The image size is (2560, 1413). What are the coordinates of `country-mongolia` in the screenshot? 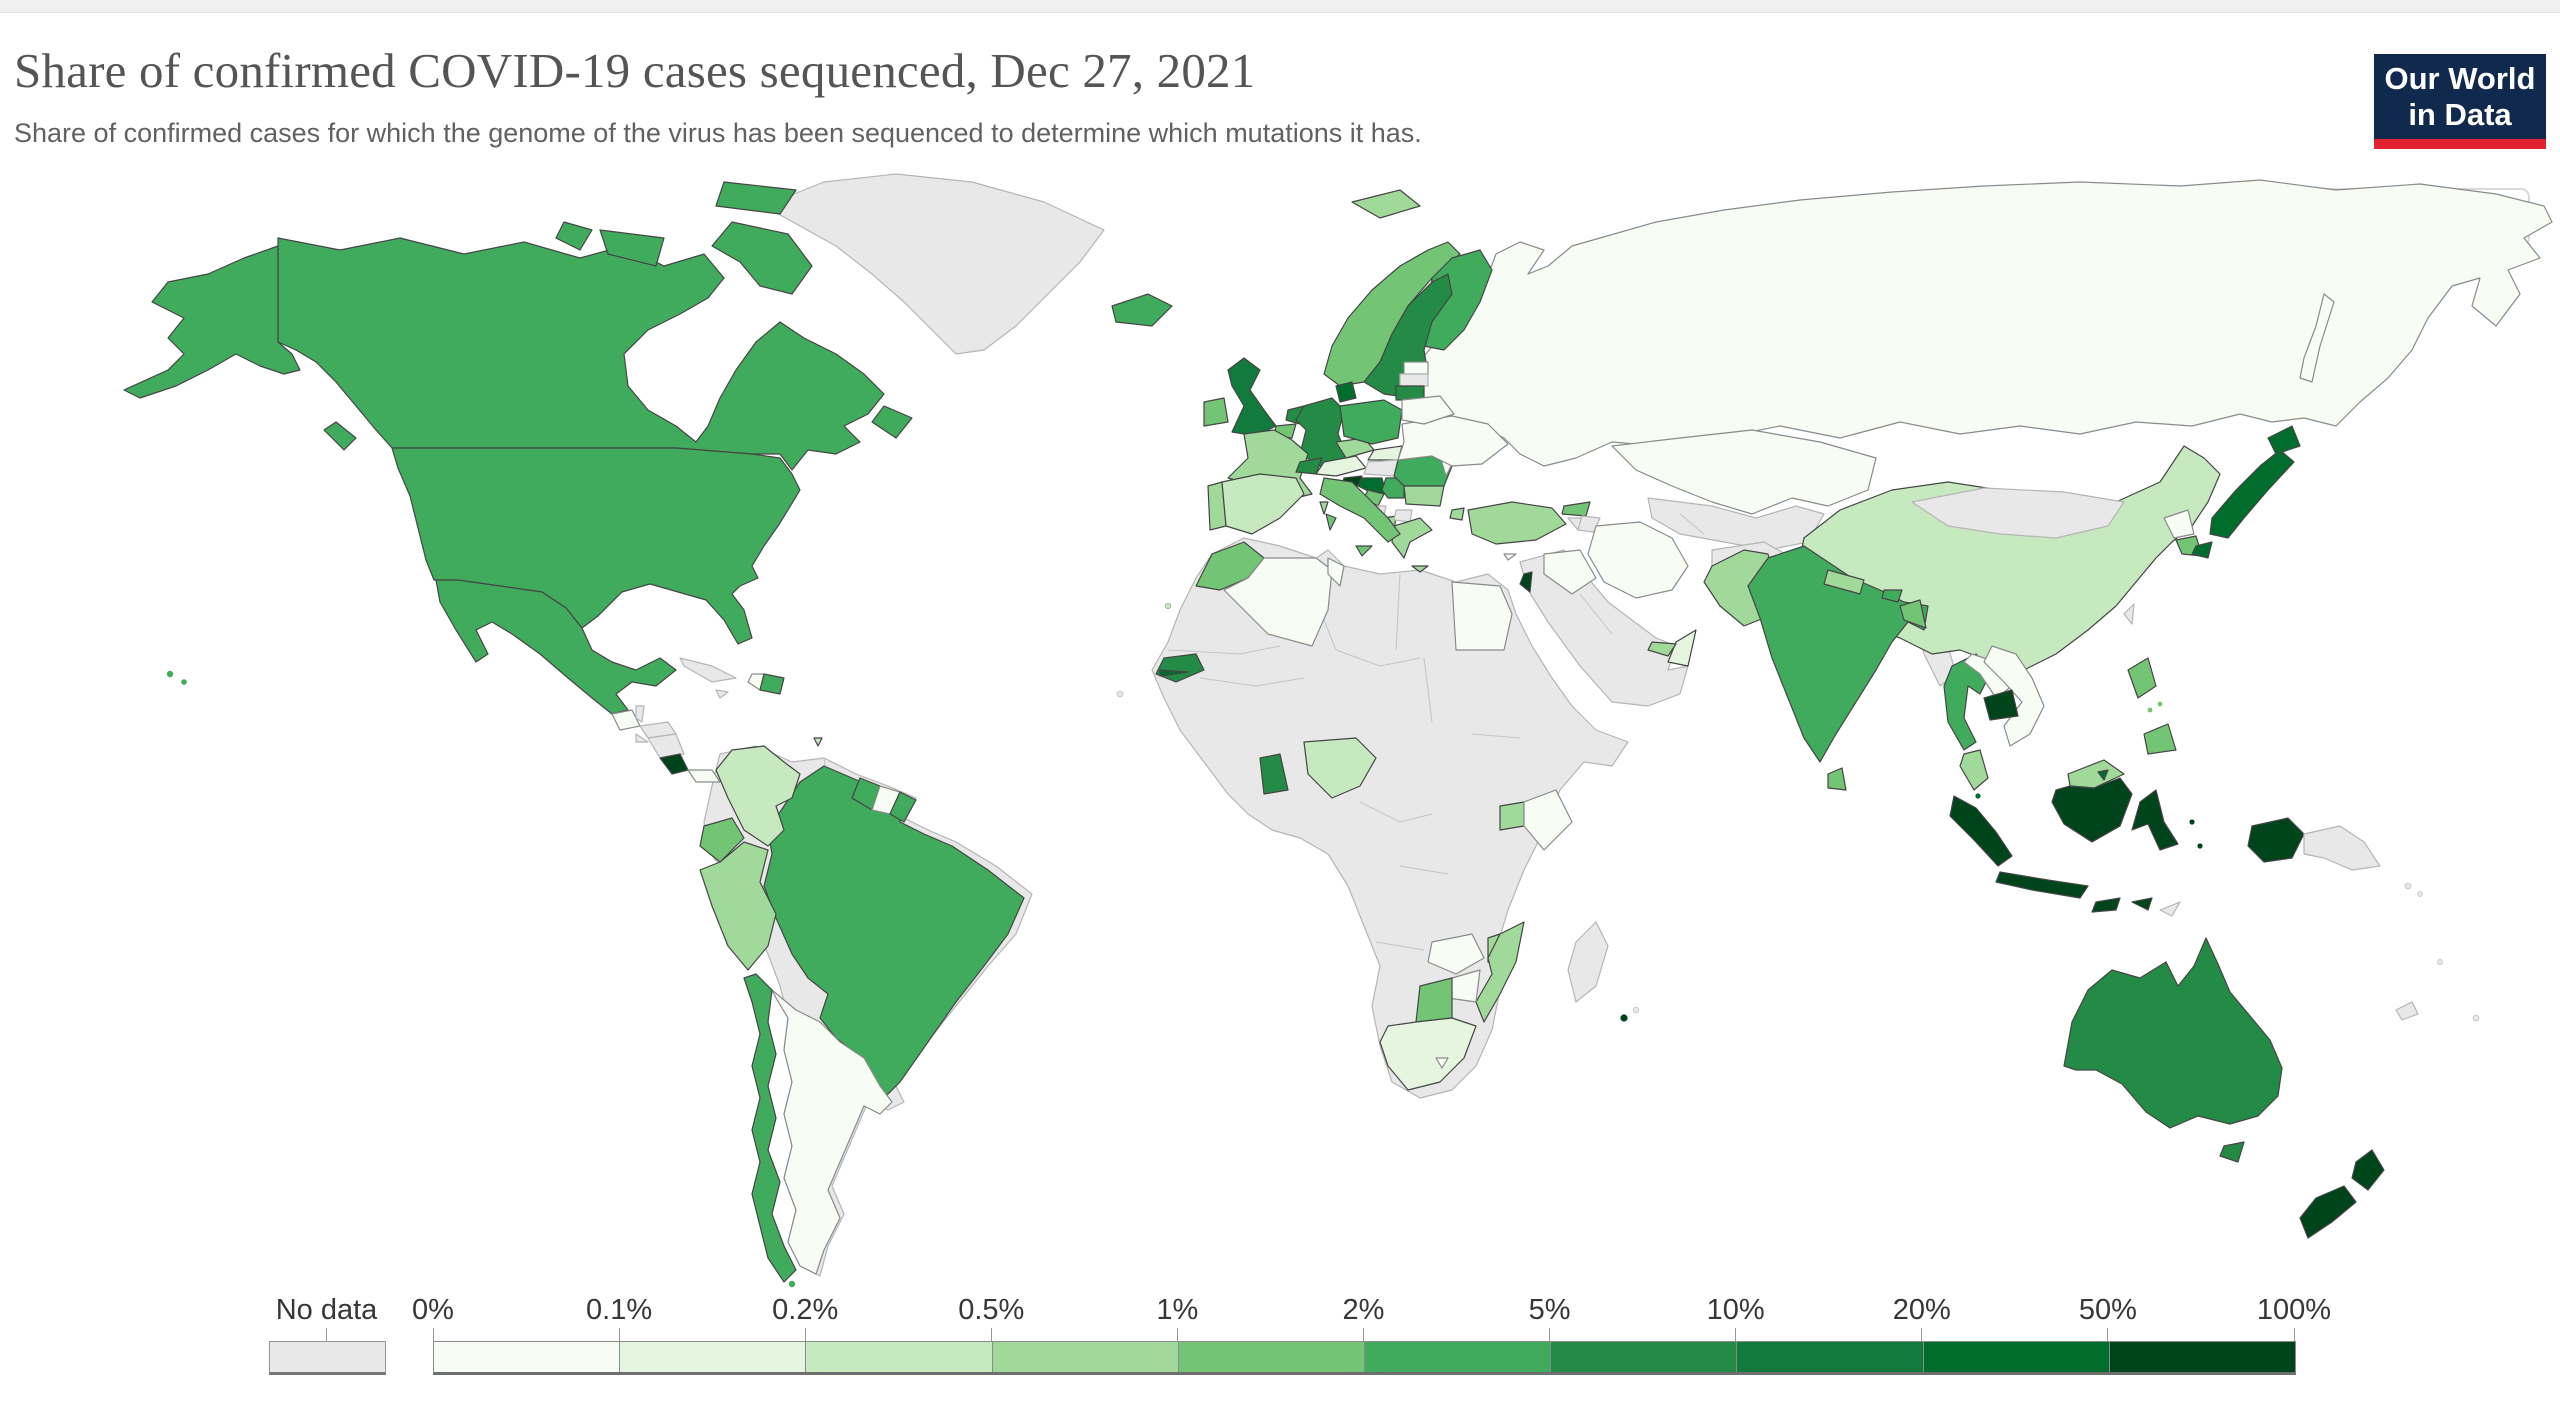 It's located at (2018, 513).